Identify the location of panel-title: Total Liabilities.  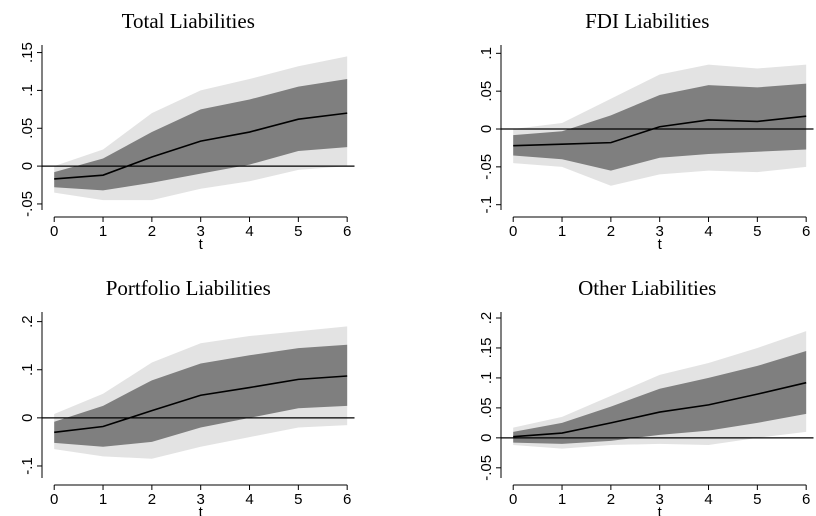
(188, 21).